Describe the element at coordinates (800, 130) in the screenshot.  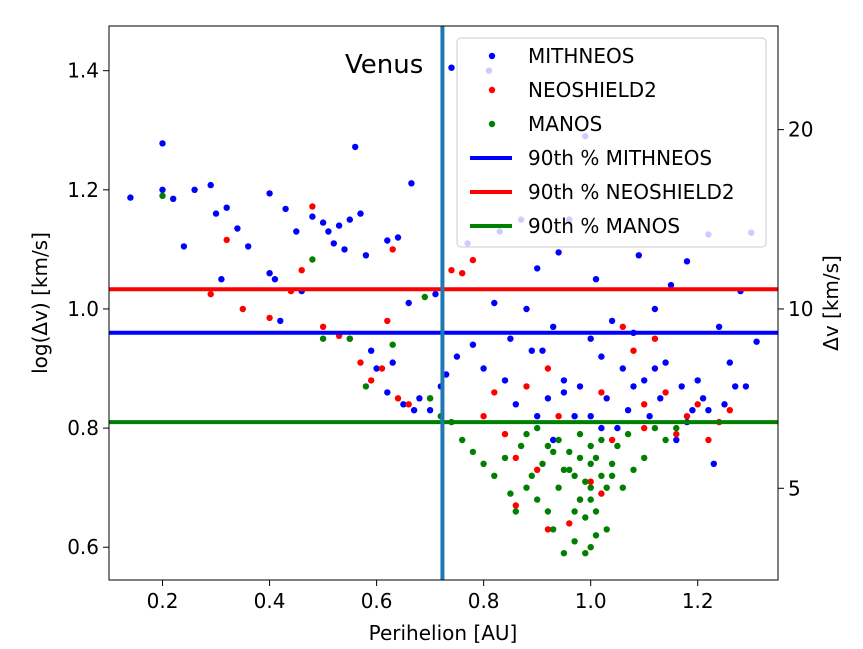
I see `right-y-tick-label: 20` at that location.